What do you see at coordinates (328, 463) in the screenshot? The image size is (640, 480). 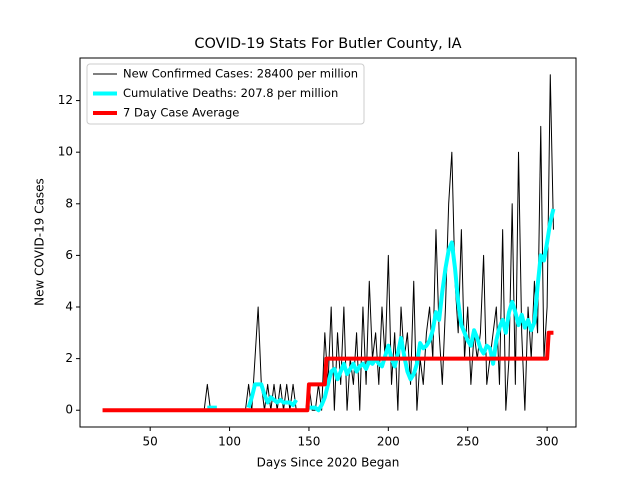 I see `x-axis-label: Days Since 2020 Began` at bounding box center [328, 463].